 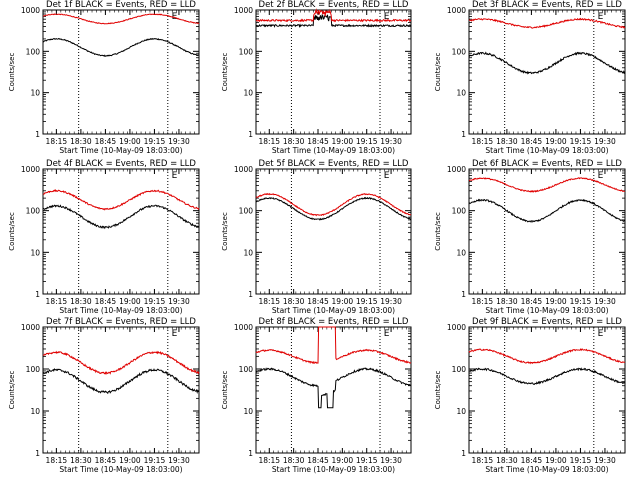 What do you see at coordinates (121, 322) in the screenshot?
I see `panel-title: Det 7f BLACK = Events, RED = LLD` at bounding box center [121, 322].